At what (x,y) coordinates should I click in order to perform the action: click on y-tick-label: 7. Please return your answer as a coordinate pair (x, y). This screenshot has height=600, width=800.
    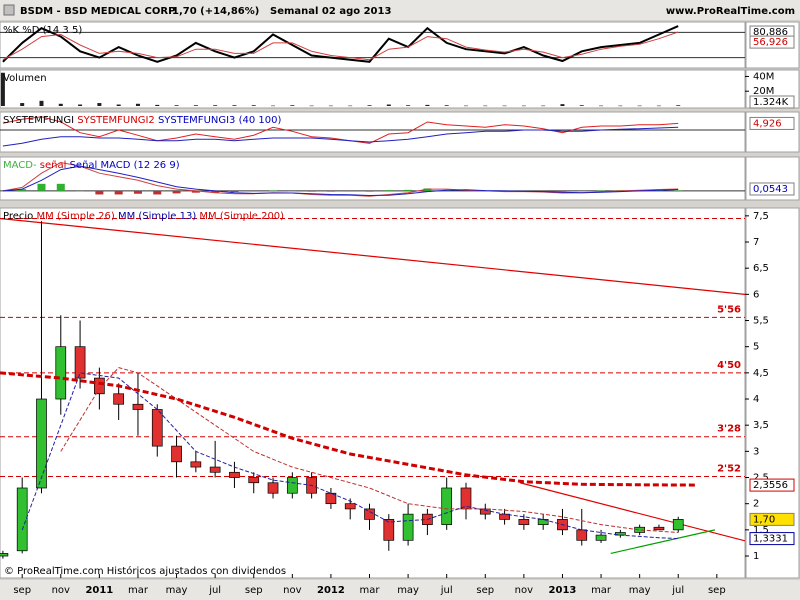
    Looking at the image, I should click on (756, 242).